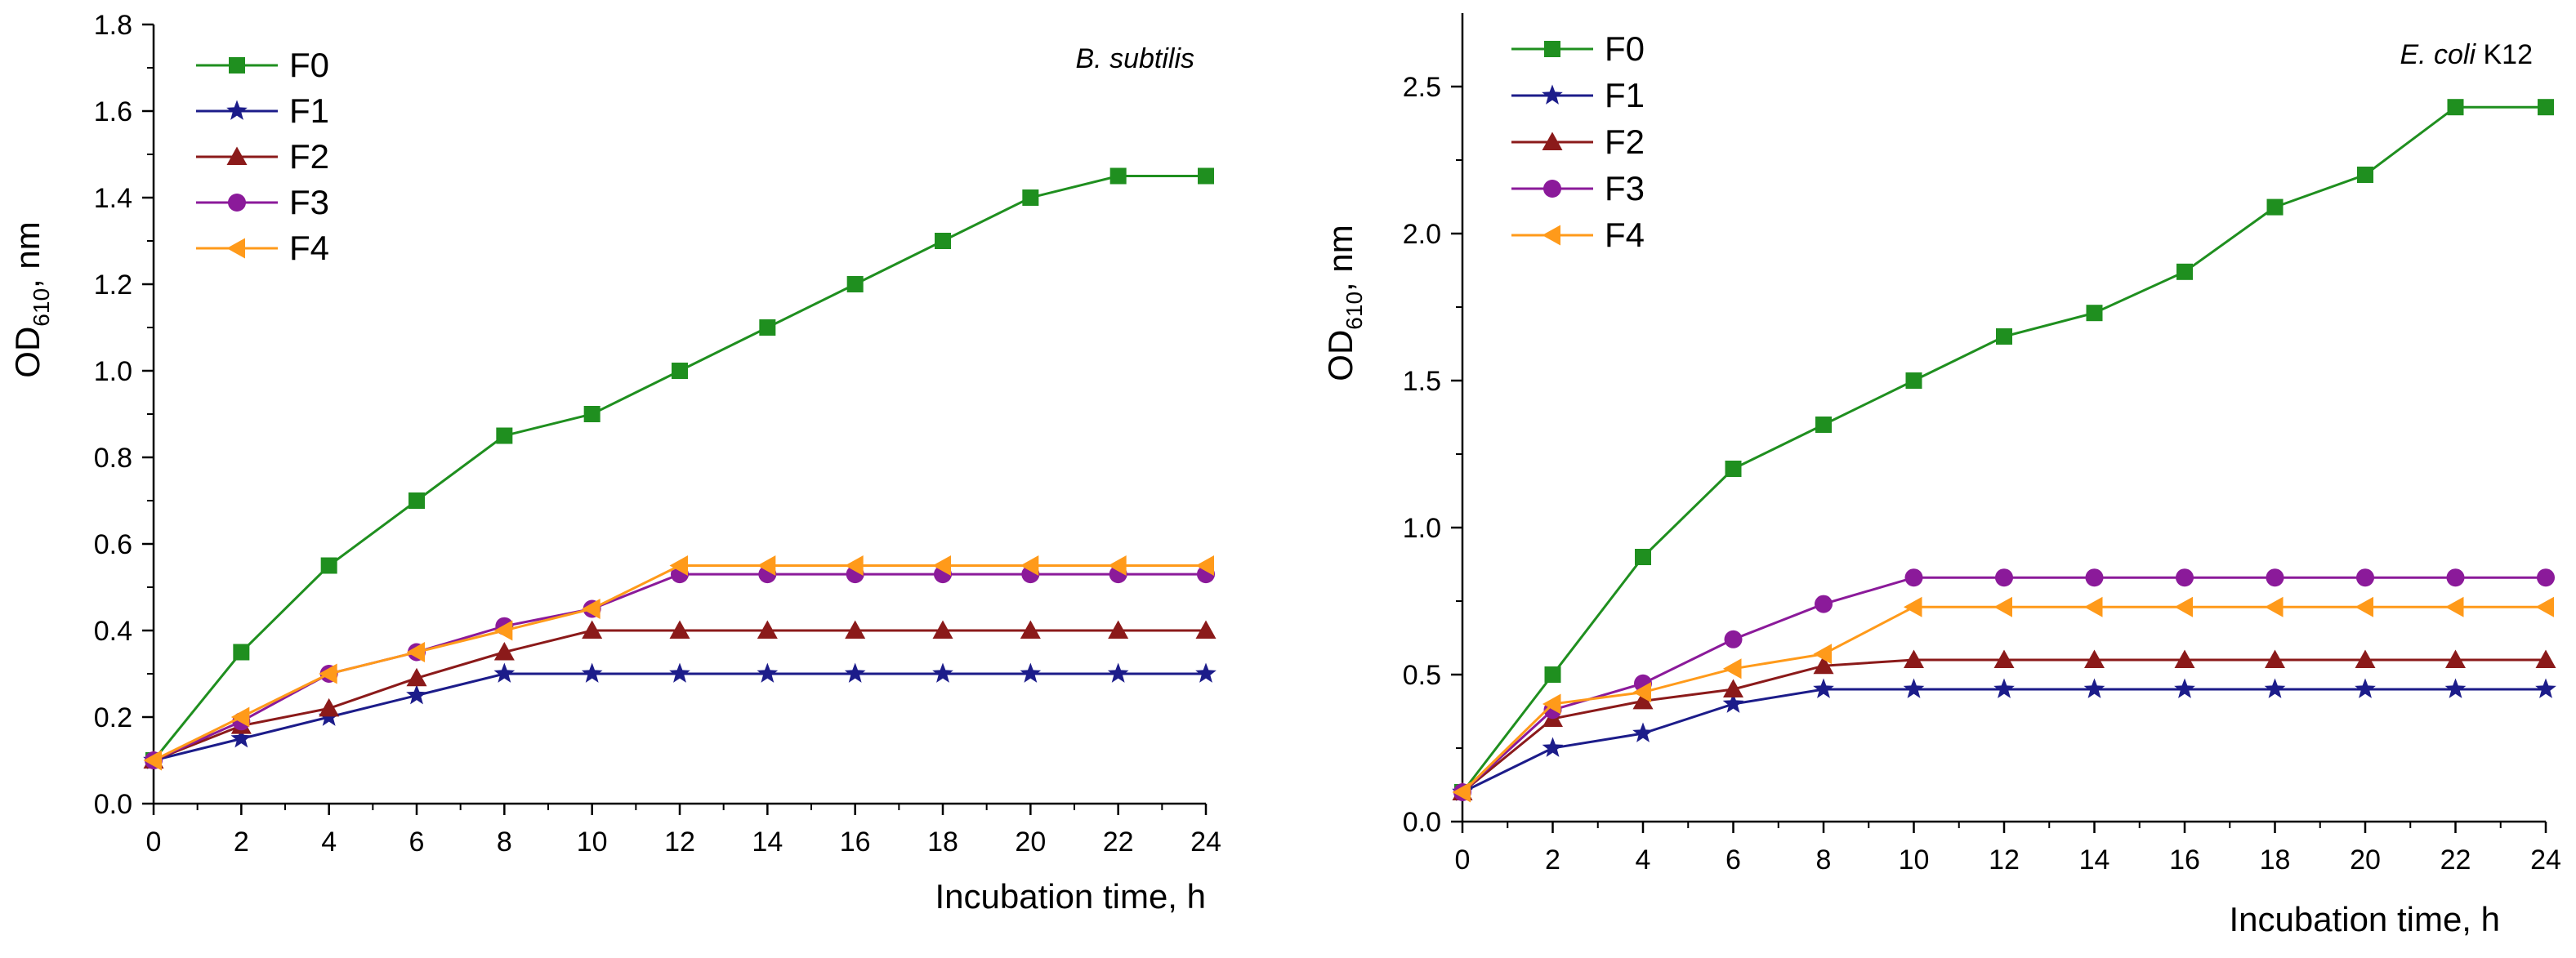 This screenshot has width=2576, height=958. What do you see at coordinates (680, 842) in the screenshot?
I see `x-tick-label: 12` at bounding box center [680, 842].